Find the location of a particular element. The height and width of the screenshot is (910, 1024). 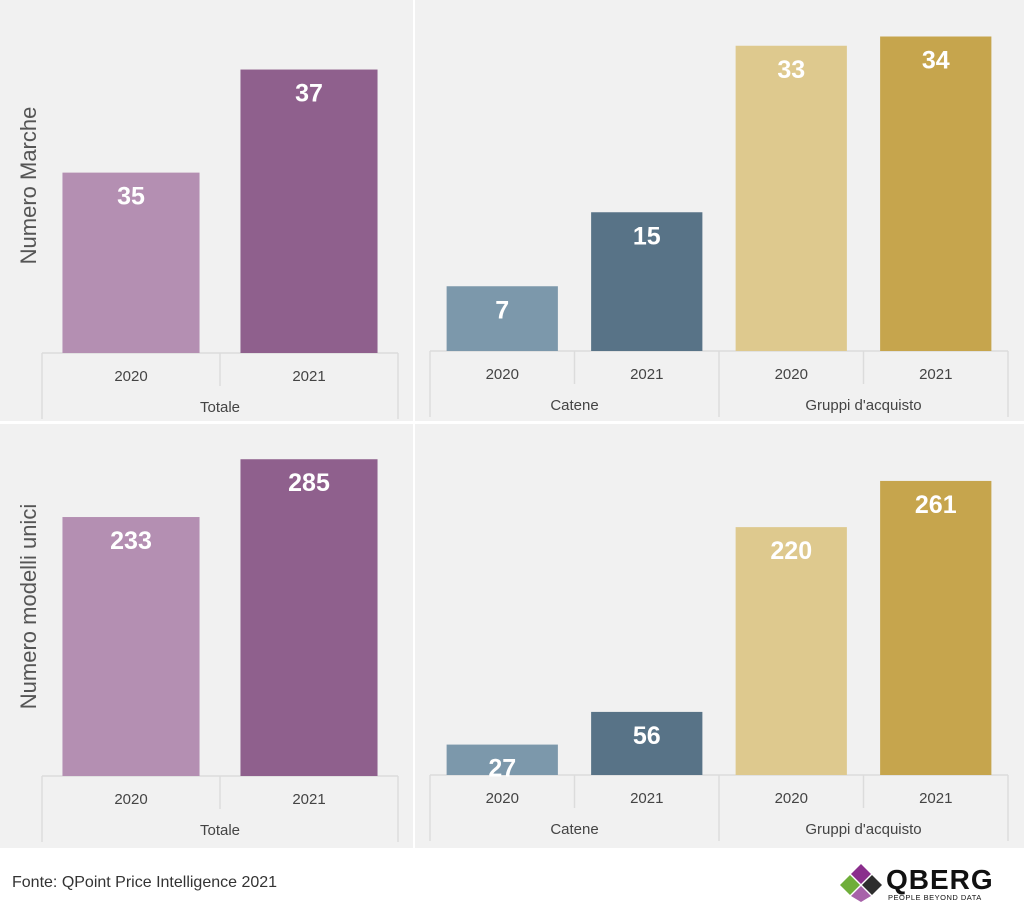

qberg-logo-mark-icon is located at coordinates (861, 883).